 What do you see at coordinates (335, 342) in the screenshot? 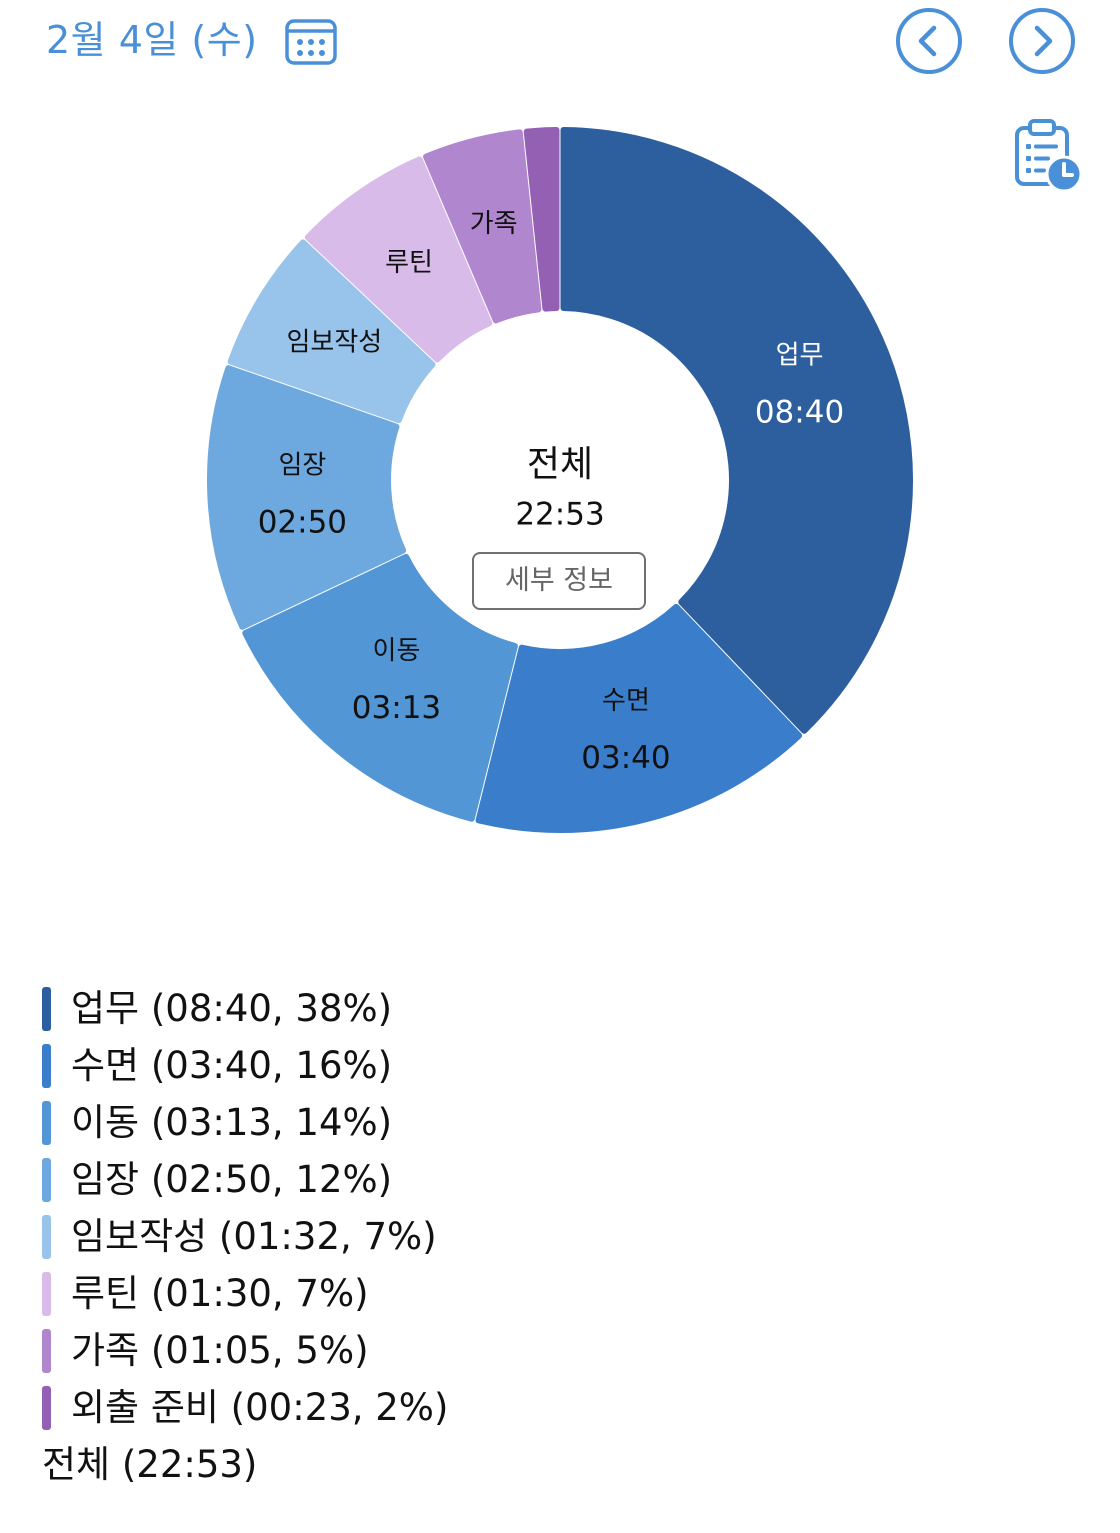
I see `slice-label: 임보작성` at bounding box center [335, 342].